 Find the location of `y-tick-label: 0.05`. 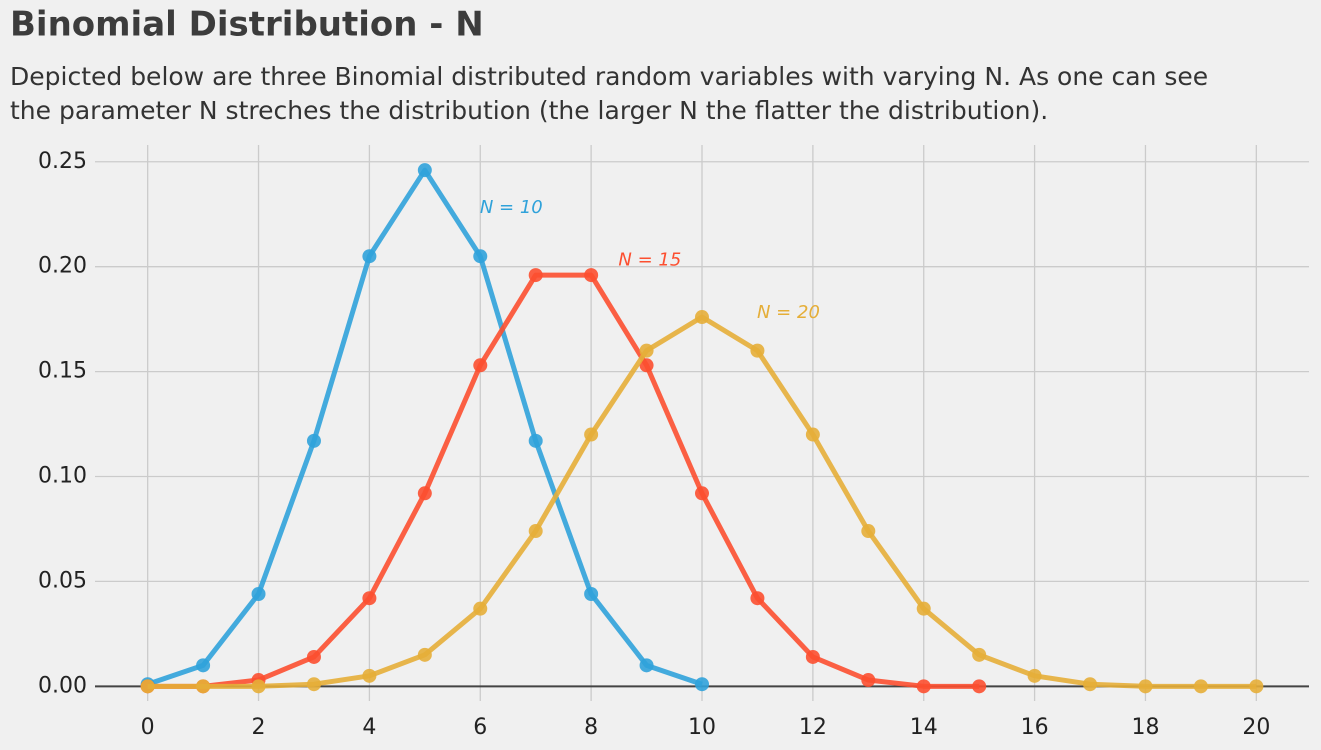

y-tick-label: 0.05 is located at coordinates (62, 580).